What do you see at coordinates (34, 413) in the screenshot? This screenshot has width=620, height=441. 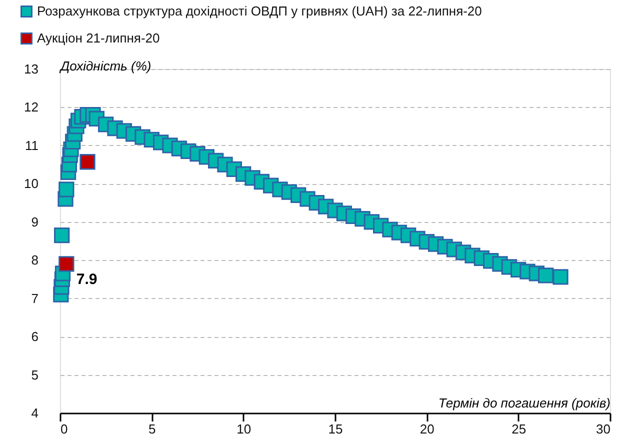 I see `y-tick-label: 4` at bounding box center [34, 413].